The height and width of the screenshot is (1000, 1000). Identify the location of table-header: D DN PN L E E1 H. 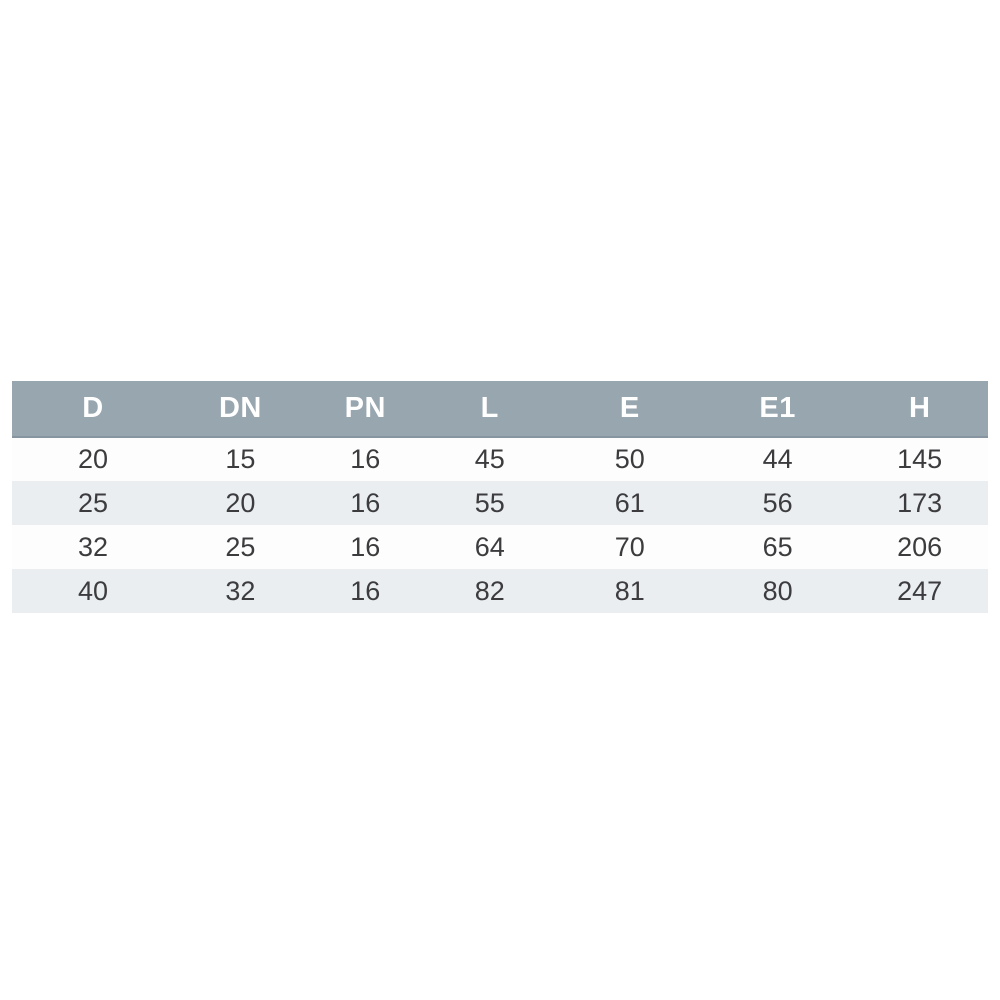
(500, 409).